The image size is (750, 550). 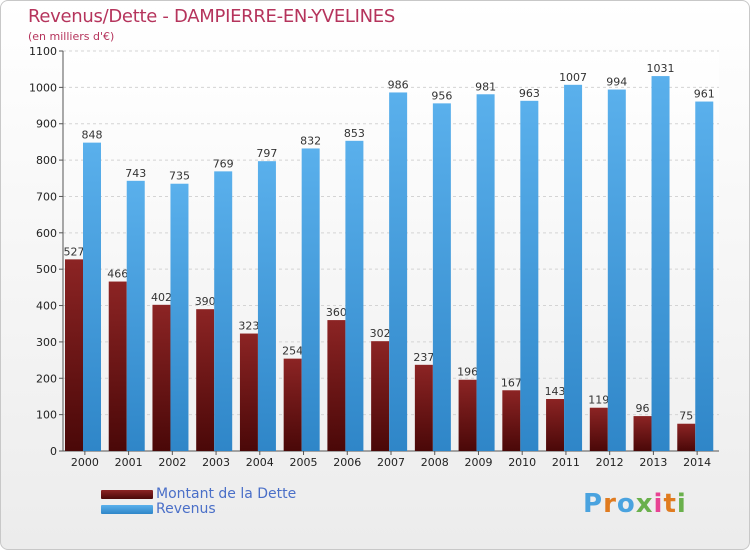 I want to click on data-label-revenus-2003: 769, so click(x=223, y=163).